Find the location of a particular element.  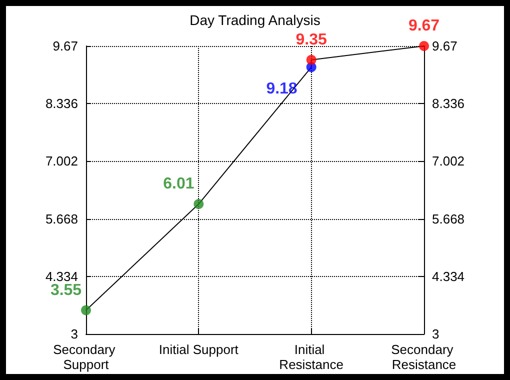

y-tick-label: 9.67 is located at coordinates (65, 46).